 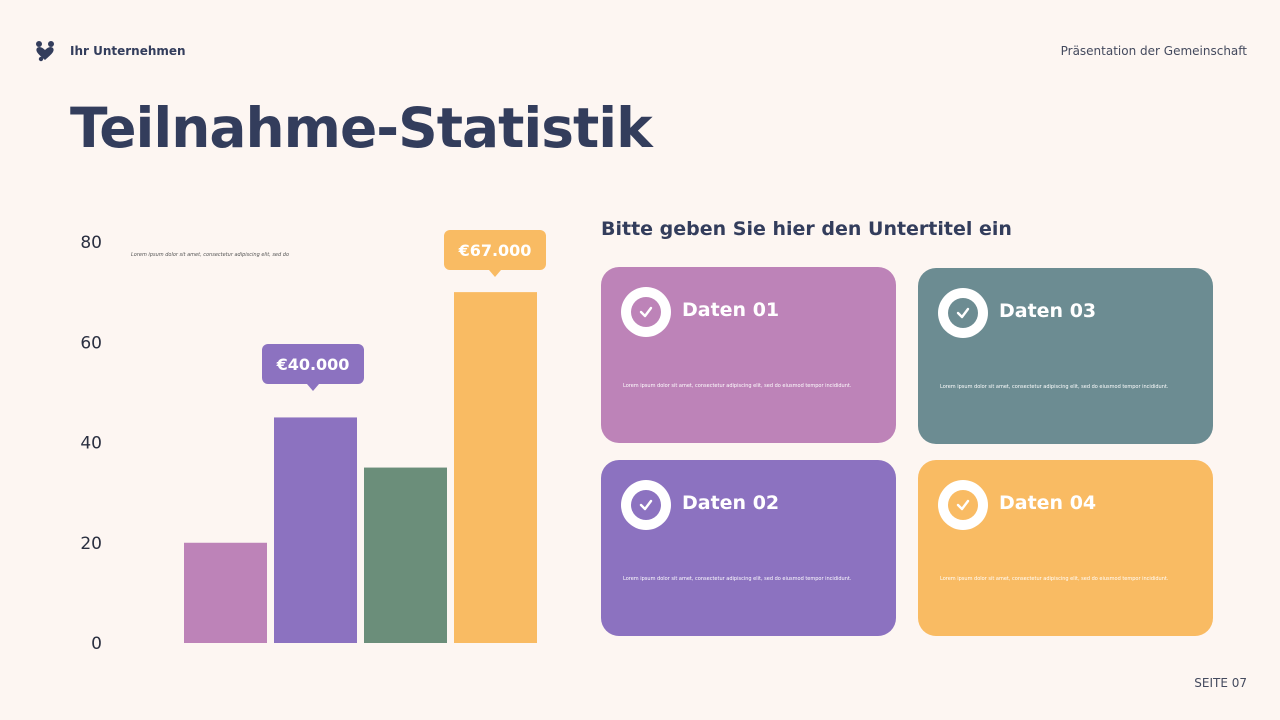 What do you see at coordinates (91, 343) in the screenshot?
I see `y-tick-label: 60` at bounding box center [91, 343].